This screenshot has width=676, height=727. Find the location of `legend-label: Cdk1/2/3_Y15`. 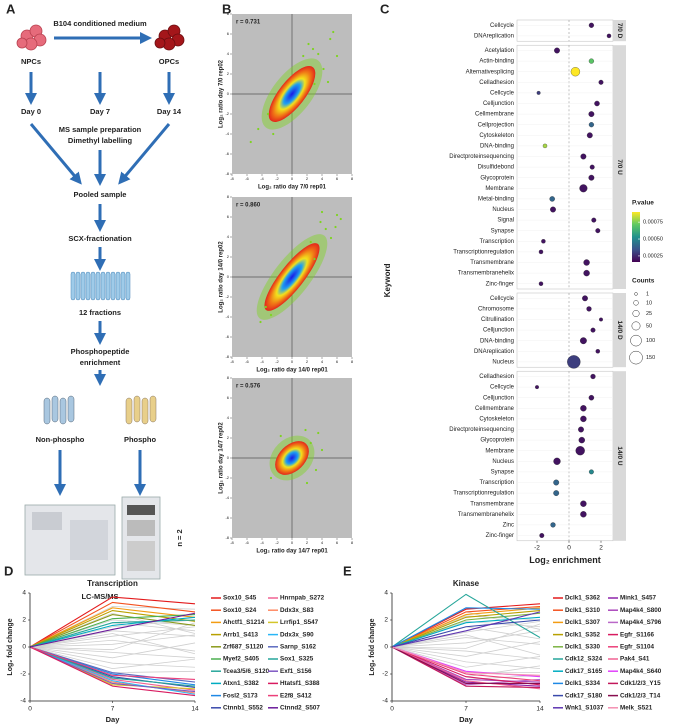

legend-label: Cdk1/2/3_Y15 is located at coordinates (640, 683).